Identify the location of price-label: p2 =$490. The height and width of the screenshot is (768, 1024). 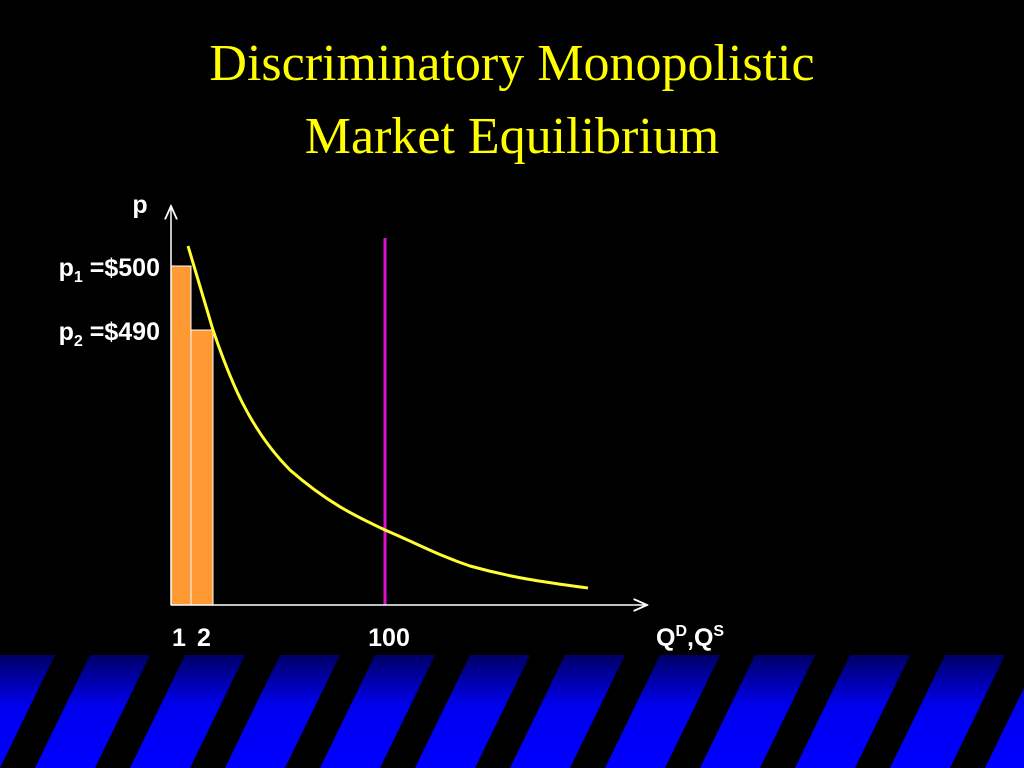
(109, 334).